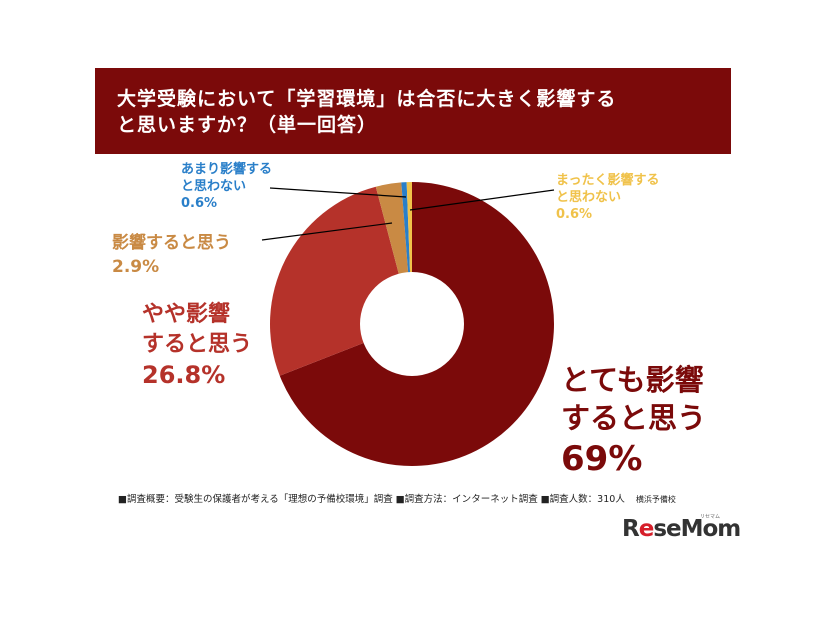 This screenshot has width=826, height=620. Describe the element at coordinates (634, 418) in the screenshot. I see `label-very-line2: すると思う` at that location.